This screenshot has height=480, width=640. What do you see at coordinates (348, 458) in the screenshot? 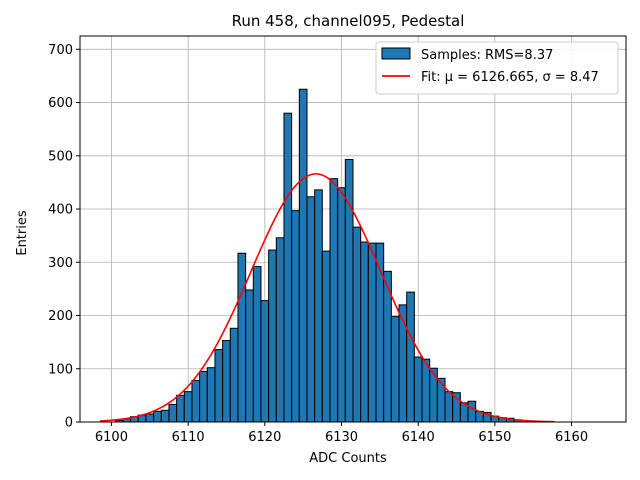
I see `x-axis-label: ADC Counts` at bounding box center [348, 458].